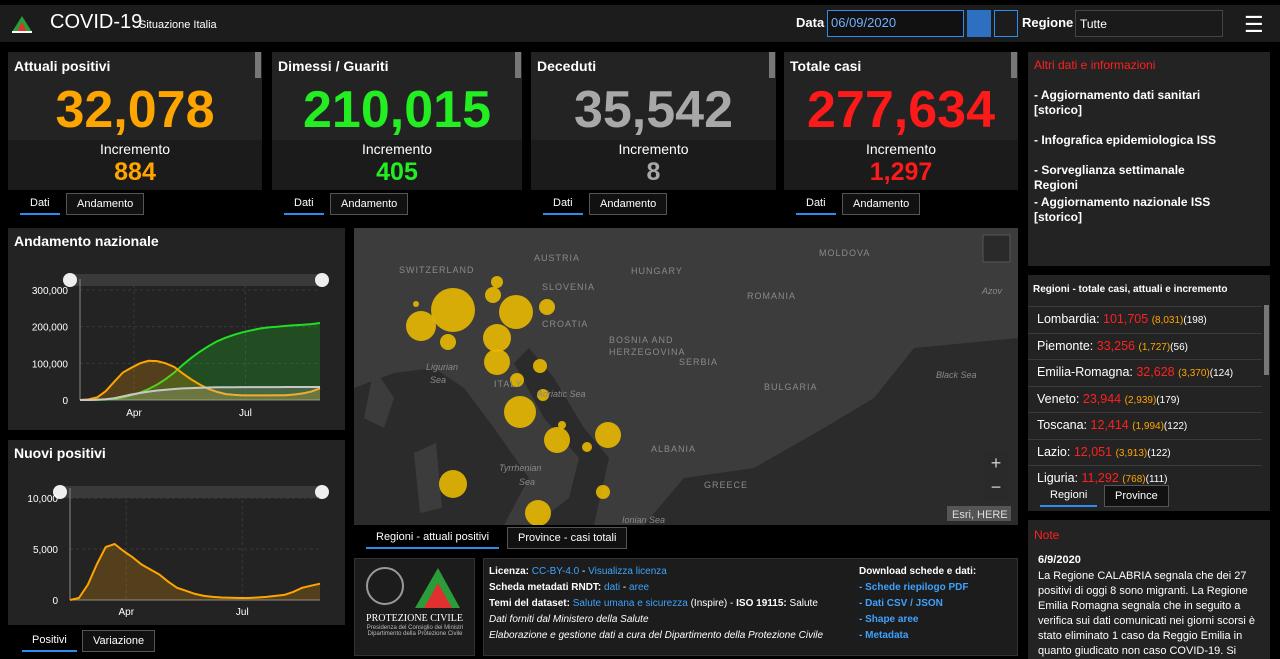 This screenshot has width=1280, height=659. Describe the element at coordinates (1109, 177) in the screenshot. I see `info-link: - Sorveglianza settimanale Regioni` at that location.